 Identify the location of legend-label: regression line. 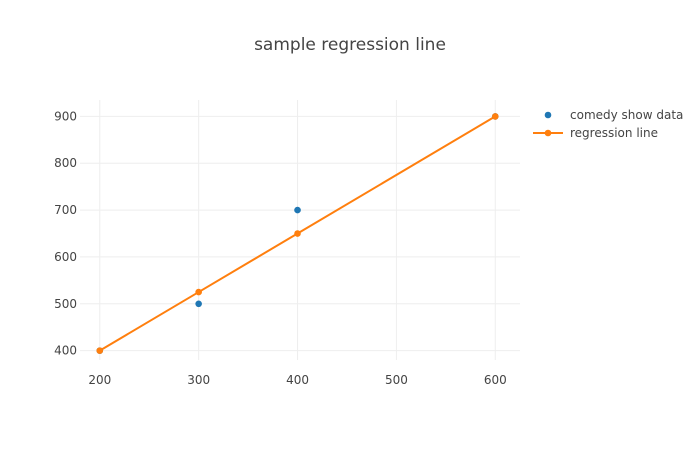
(614, 133).